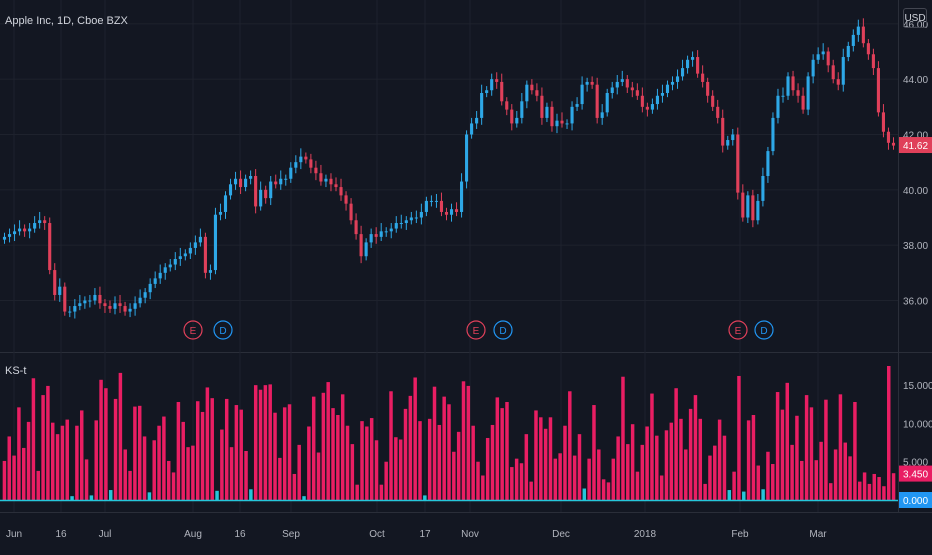  Describe the element at coordinates (915, 463) in the screenshot. I see `indicator-tick-label: 5.000` at that location.